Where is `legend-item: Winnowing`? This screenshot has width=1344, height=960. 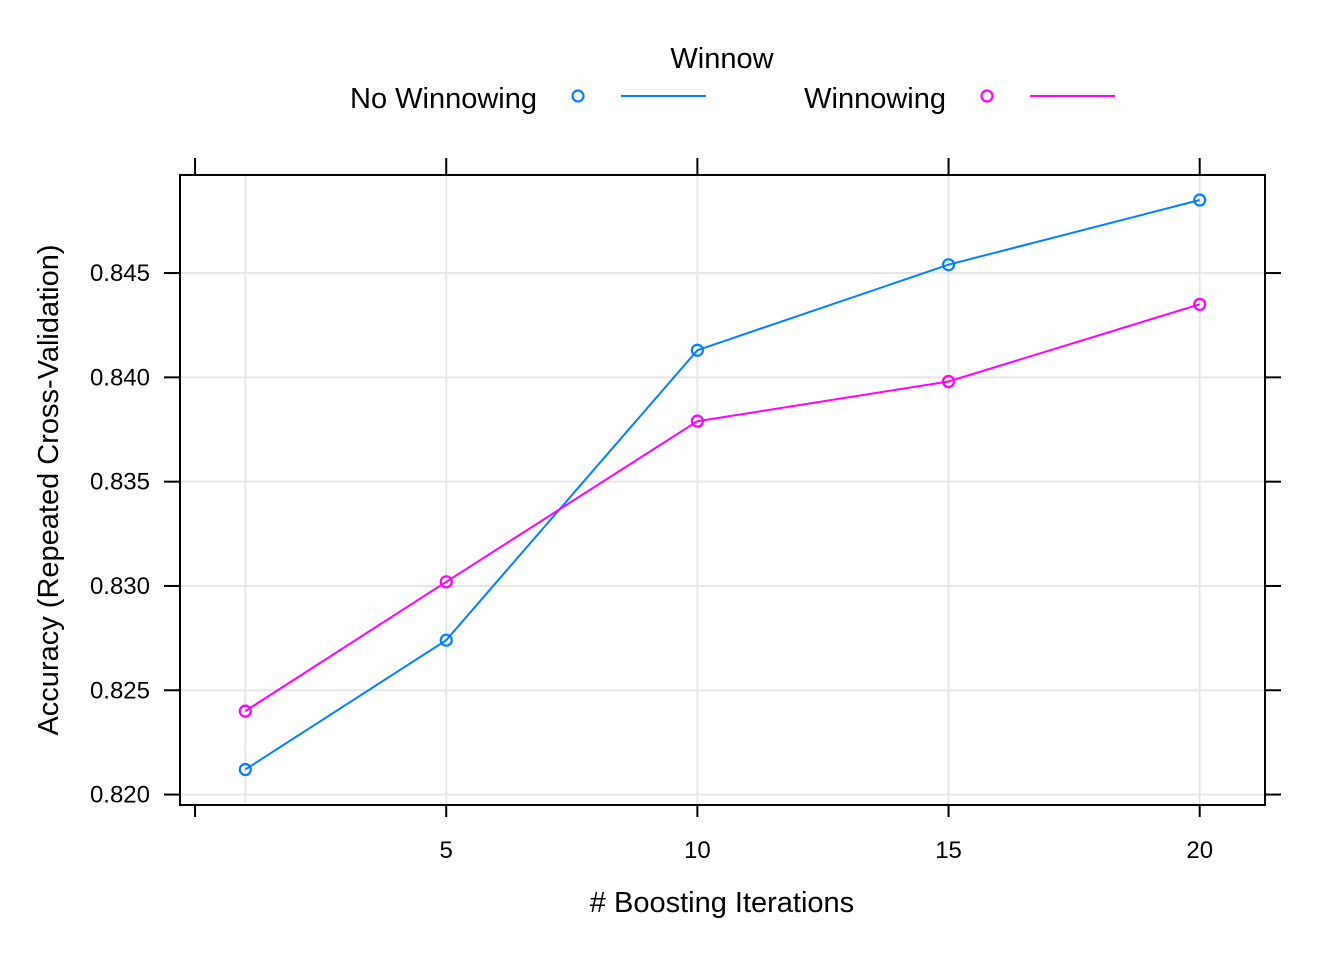
legend-item: Winnowing is located at coordinates (959, 99).